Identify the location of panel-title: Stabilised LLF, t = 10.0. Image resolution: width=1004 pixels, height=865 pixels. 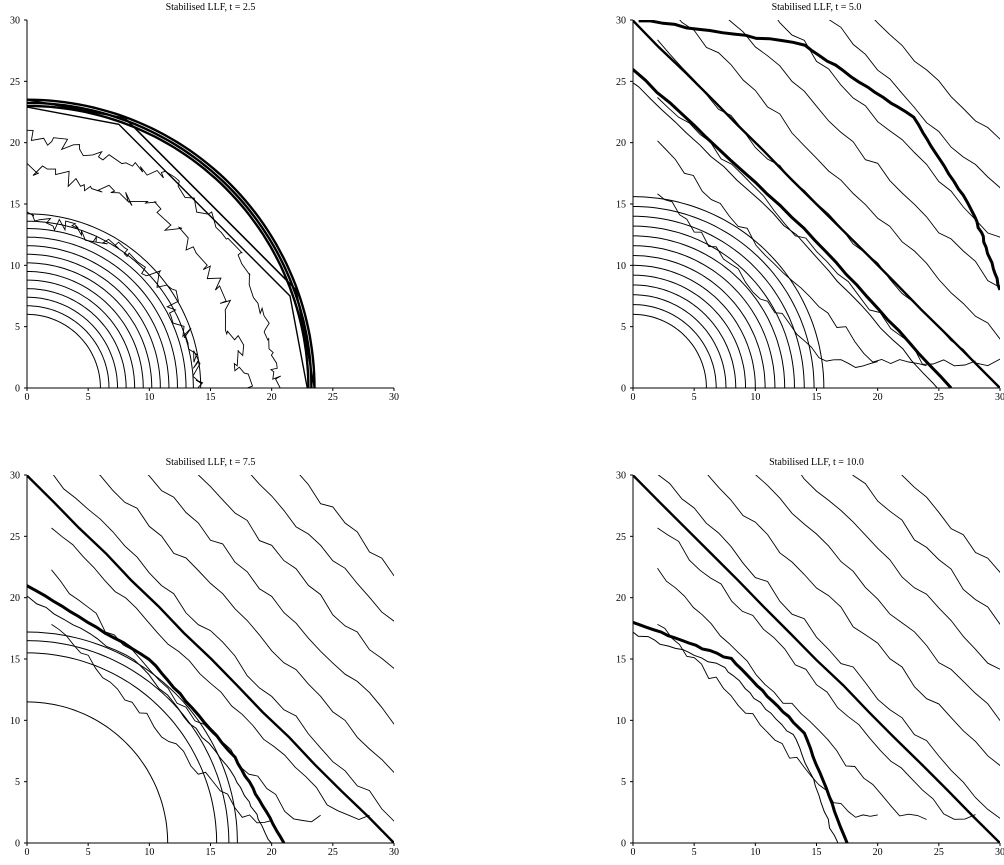
(816, 462).